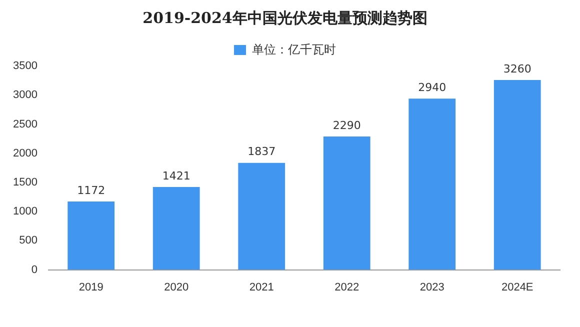  What do you see at coordinates (176, 175) in the screenshot?
I see `data-label: 1421` at bounding box center [176, 175].